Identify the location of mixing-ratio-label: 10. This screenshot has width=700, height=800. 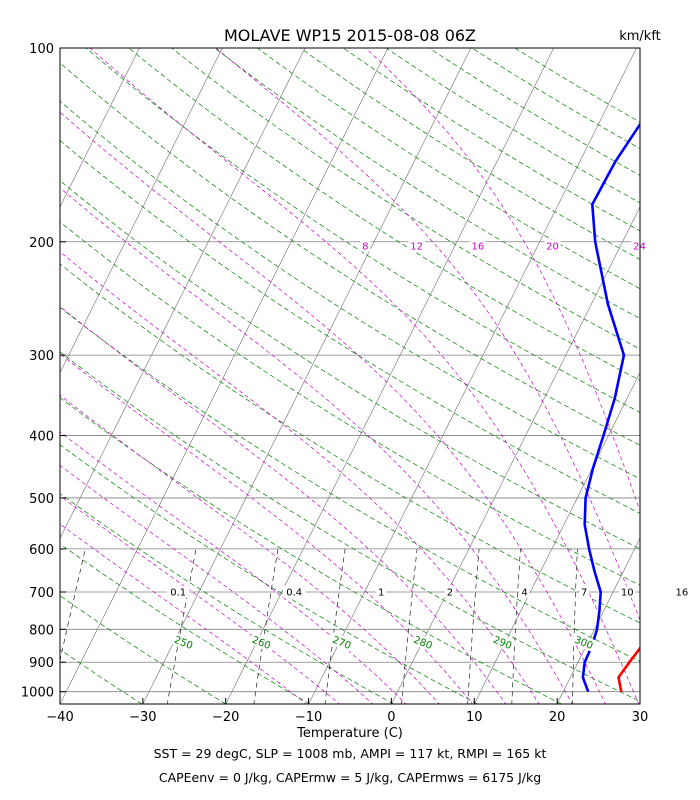
(627, 593).